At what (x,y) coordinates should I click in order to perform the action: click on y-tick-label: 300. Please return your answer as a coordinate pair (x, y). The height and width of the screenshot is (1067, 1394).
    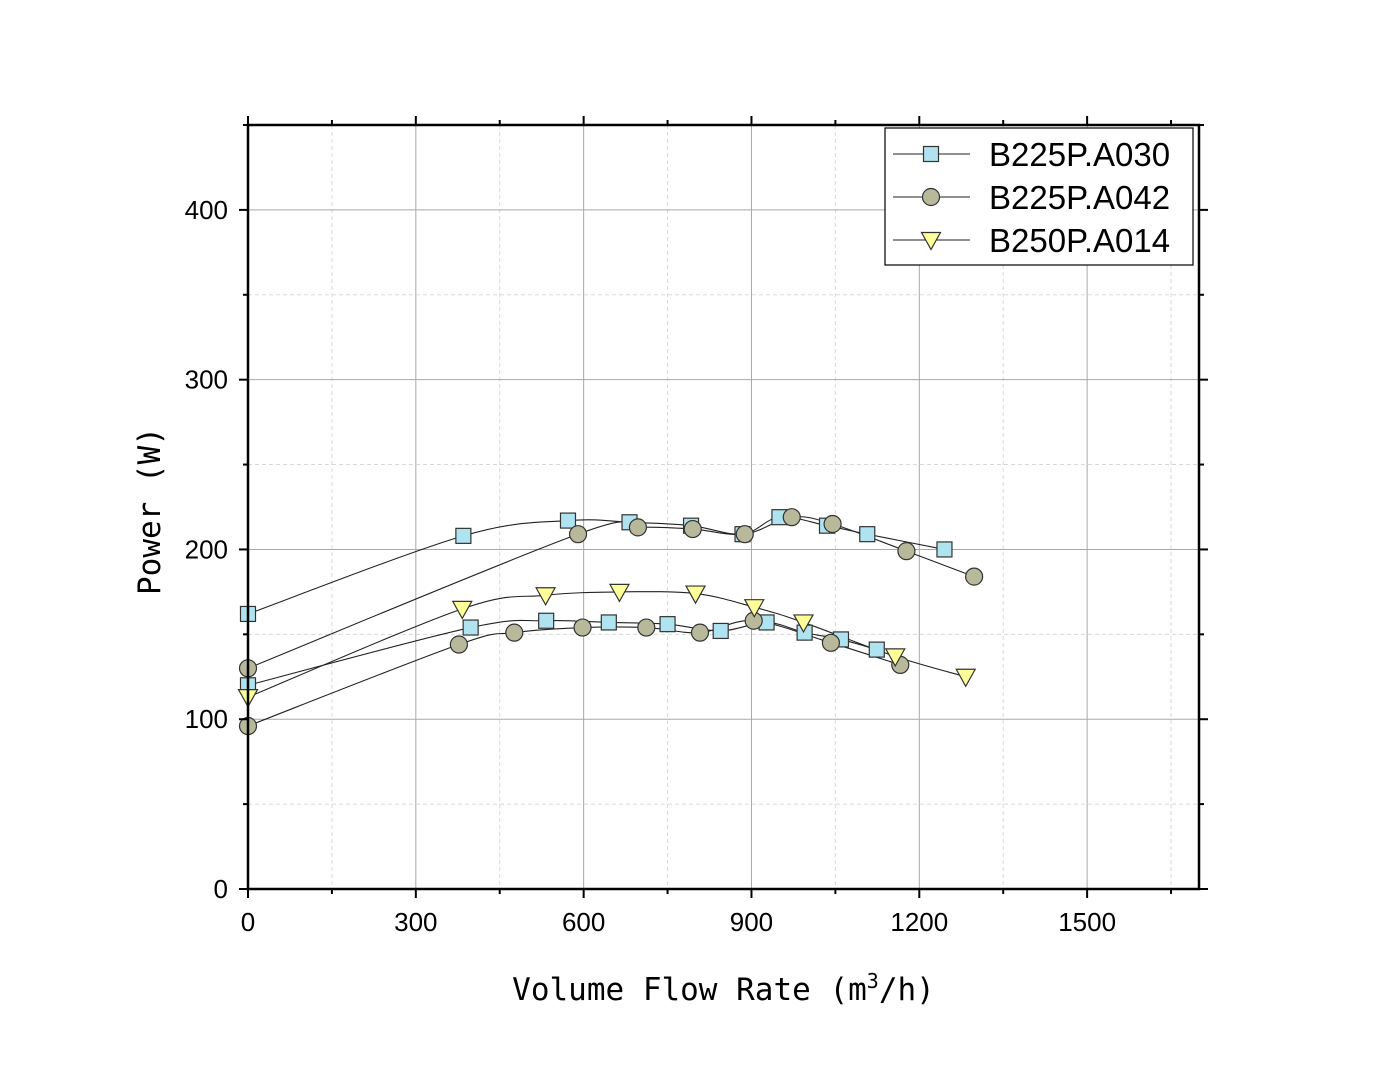
    Looking at the image, I should click on (206, 380).